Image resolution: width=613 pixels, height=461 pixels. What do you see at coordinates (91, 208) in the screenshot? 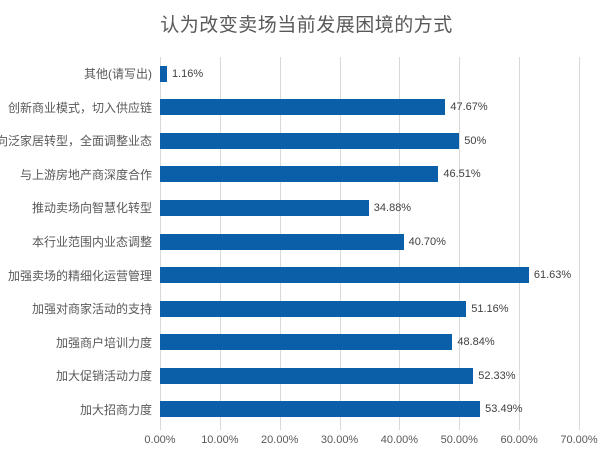
I see `category-label: 推动卖场向智慧化转型` at bounding box center [91, 208].